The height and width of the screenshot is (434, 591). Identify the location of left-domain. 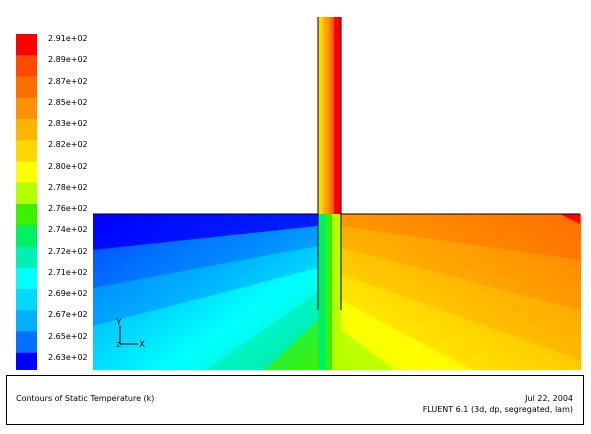
(205, 292).